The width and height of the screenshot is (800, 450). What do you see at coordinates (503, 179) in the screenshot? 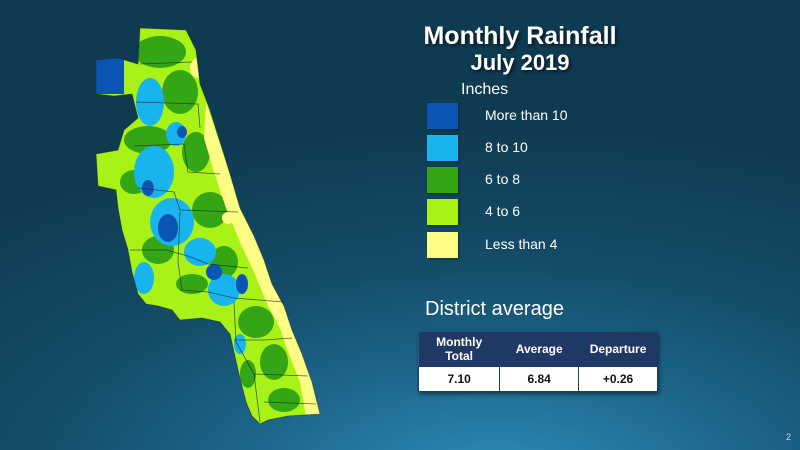
I see `legend-label: 6 to 8` at bounding box center [503, 179].